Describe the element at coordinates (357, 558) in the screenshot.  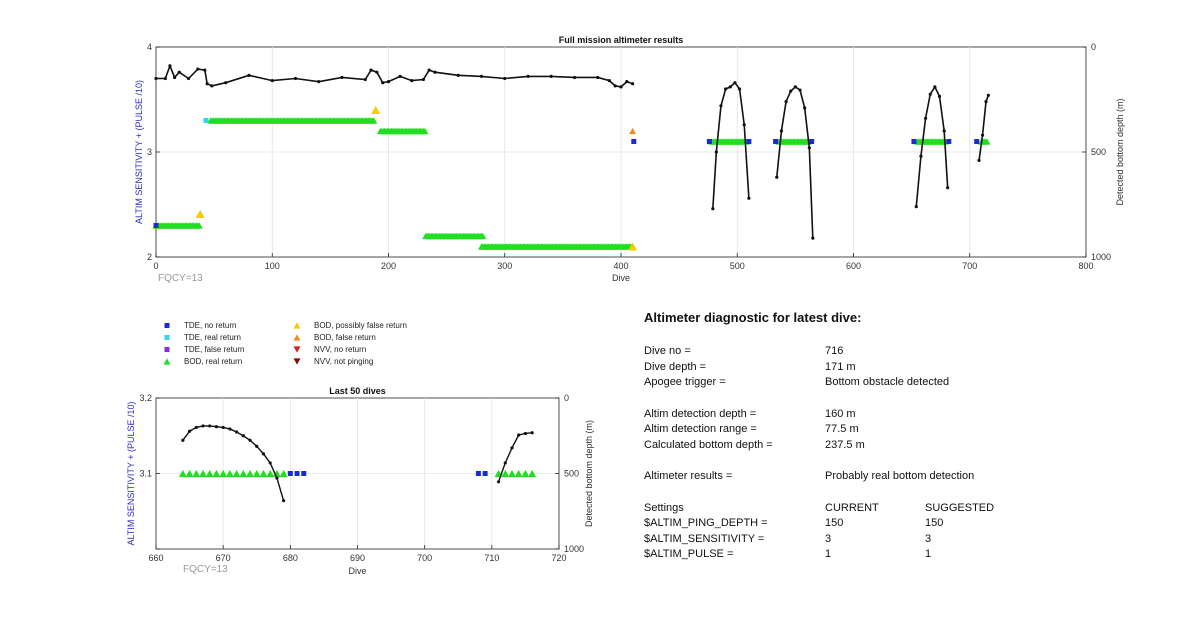
I see `x-tick-label: 690` at that location.